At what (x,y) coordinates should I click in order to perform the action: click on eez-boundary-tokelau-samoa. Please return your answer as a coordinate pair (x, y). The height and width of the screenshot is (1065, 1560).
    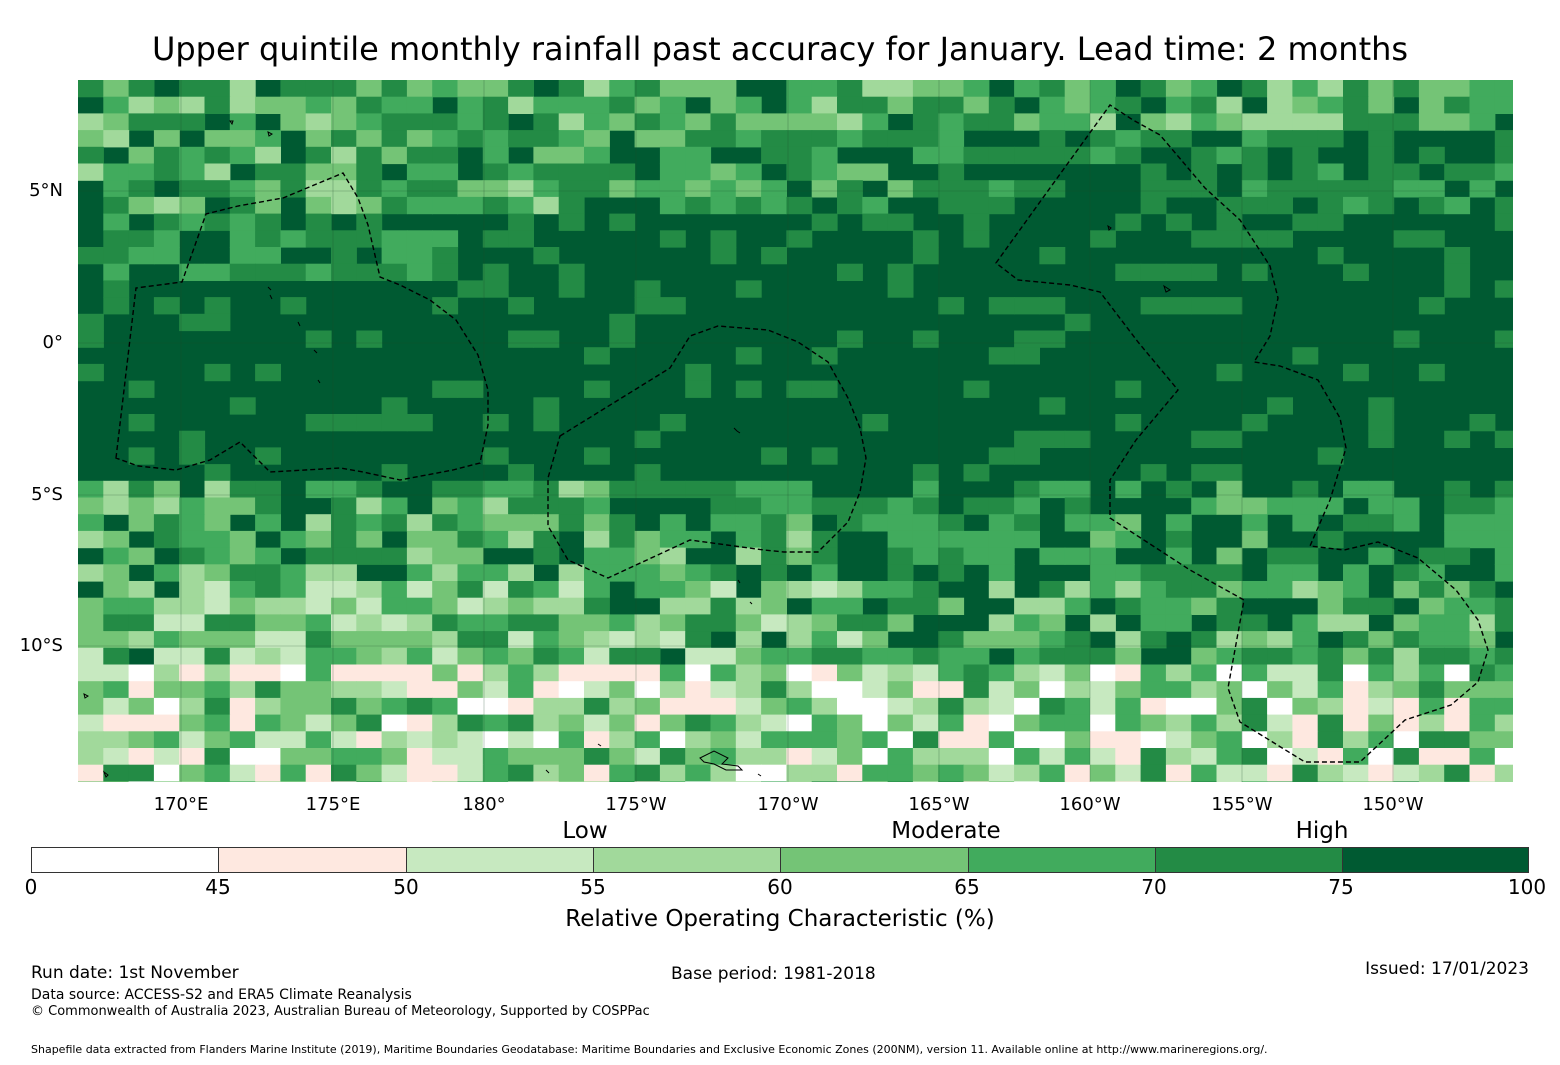
    Looking at the image, I should click on (707, 452).